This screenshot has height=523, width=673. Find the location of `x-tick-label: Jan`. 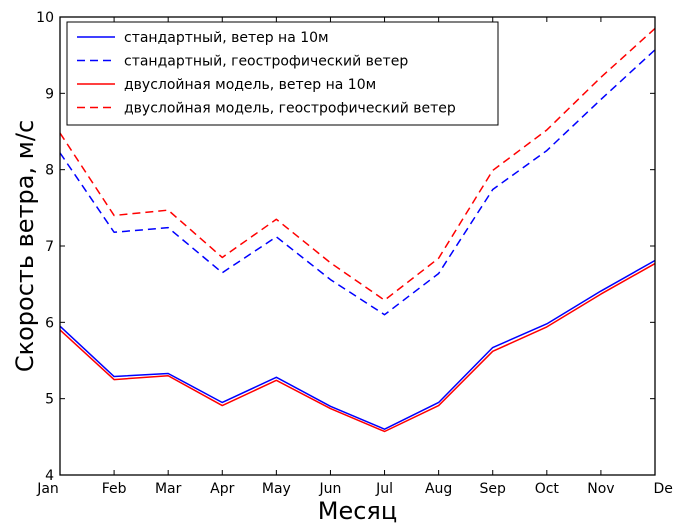

x-tick-label: Jan is located at coordinates (47, 489).